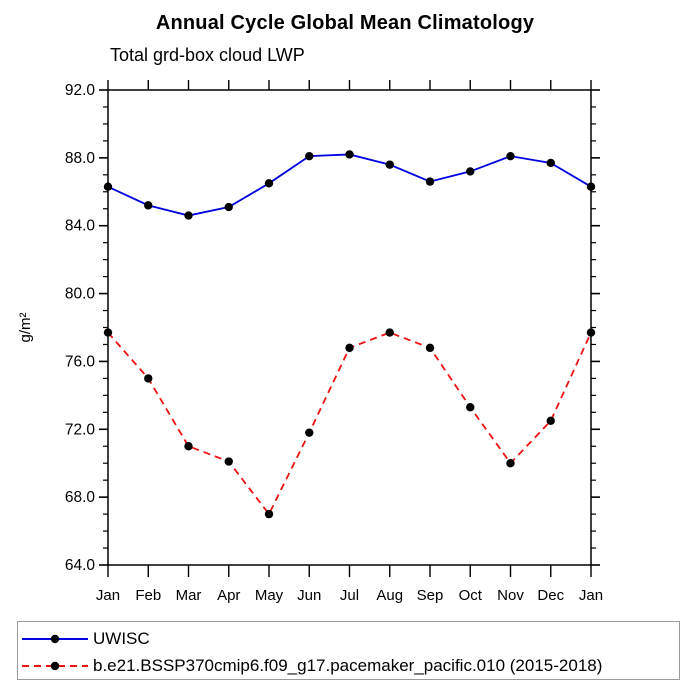 This screenshot has width=700, height=700. I want to click on data-point-s0-Mar, so click(188, 215).